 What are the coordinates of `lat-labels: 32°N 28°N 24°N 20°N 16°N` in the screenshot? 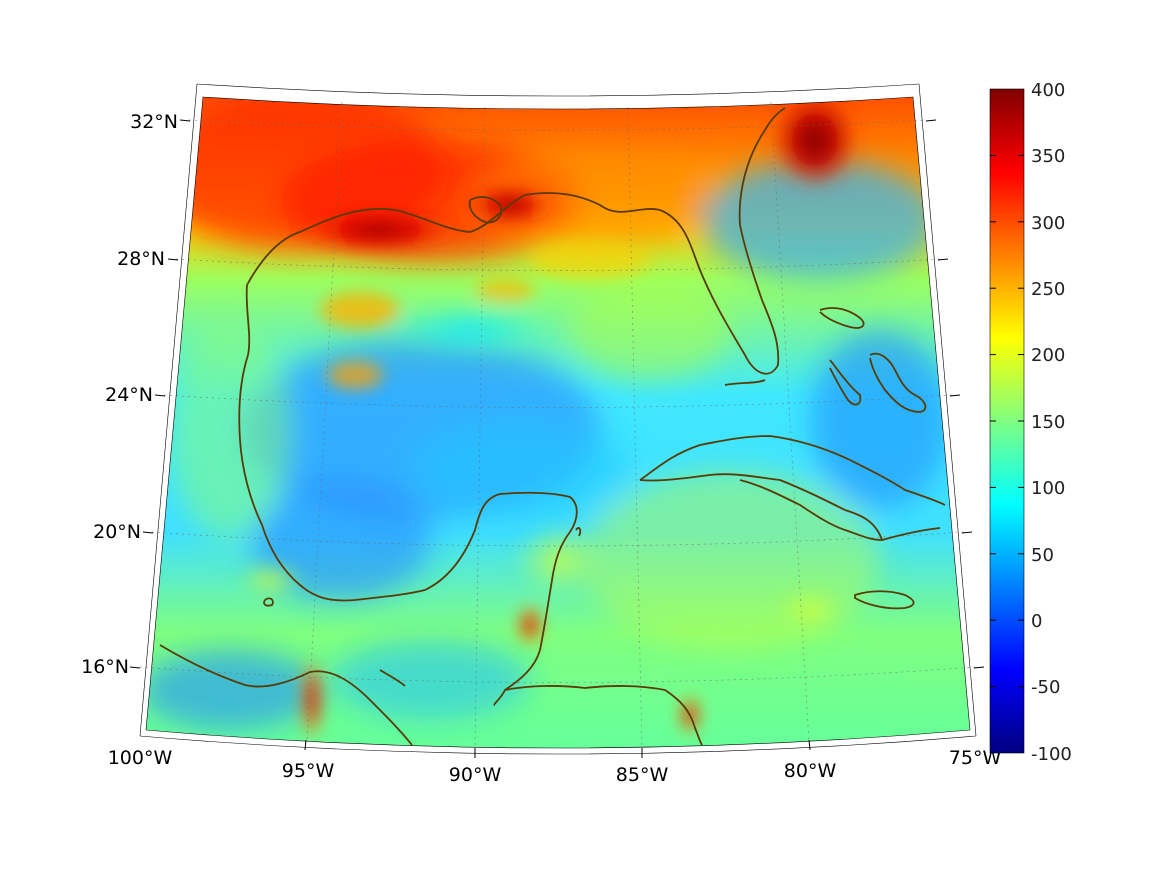 It's located at (129, 394).